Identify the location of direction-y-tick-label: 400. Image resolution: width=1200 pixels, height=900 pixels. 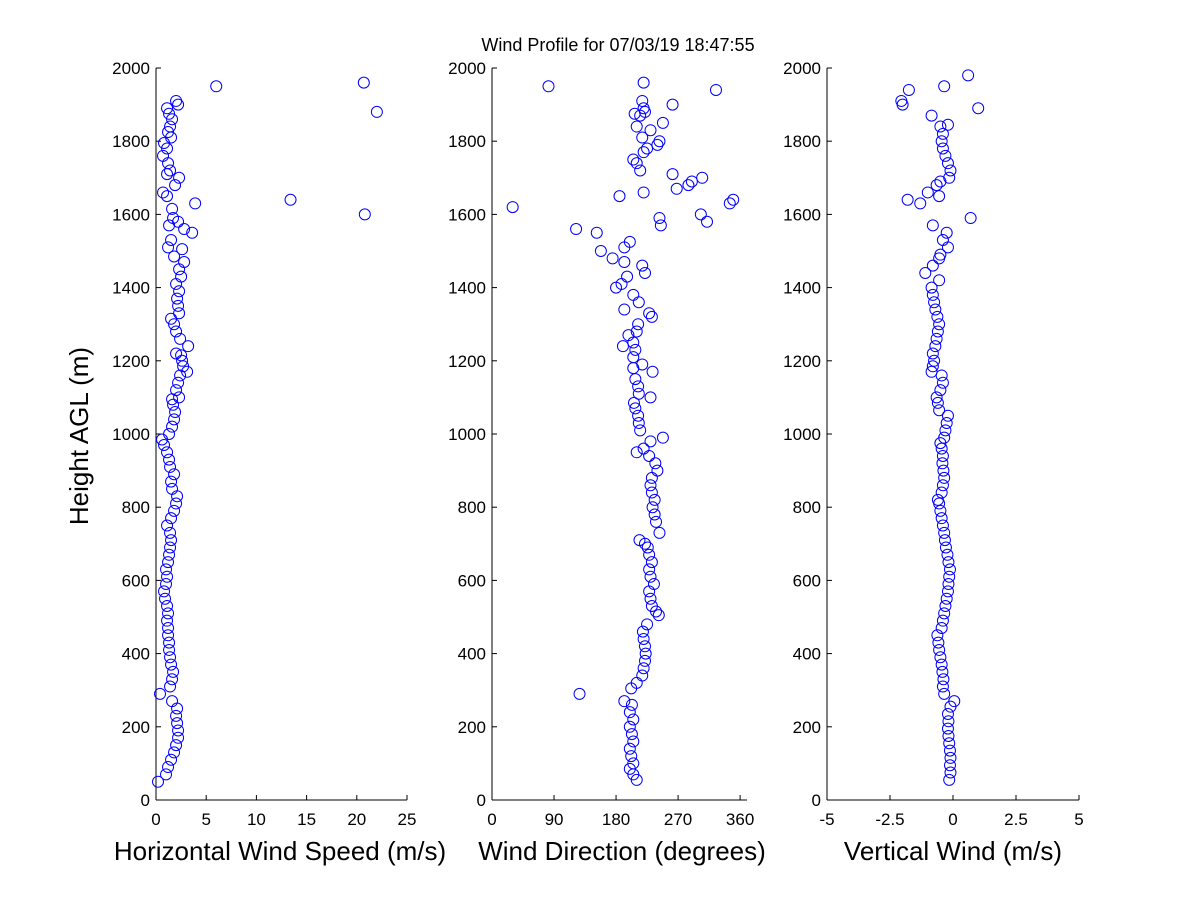
(472, 654).